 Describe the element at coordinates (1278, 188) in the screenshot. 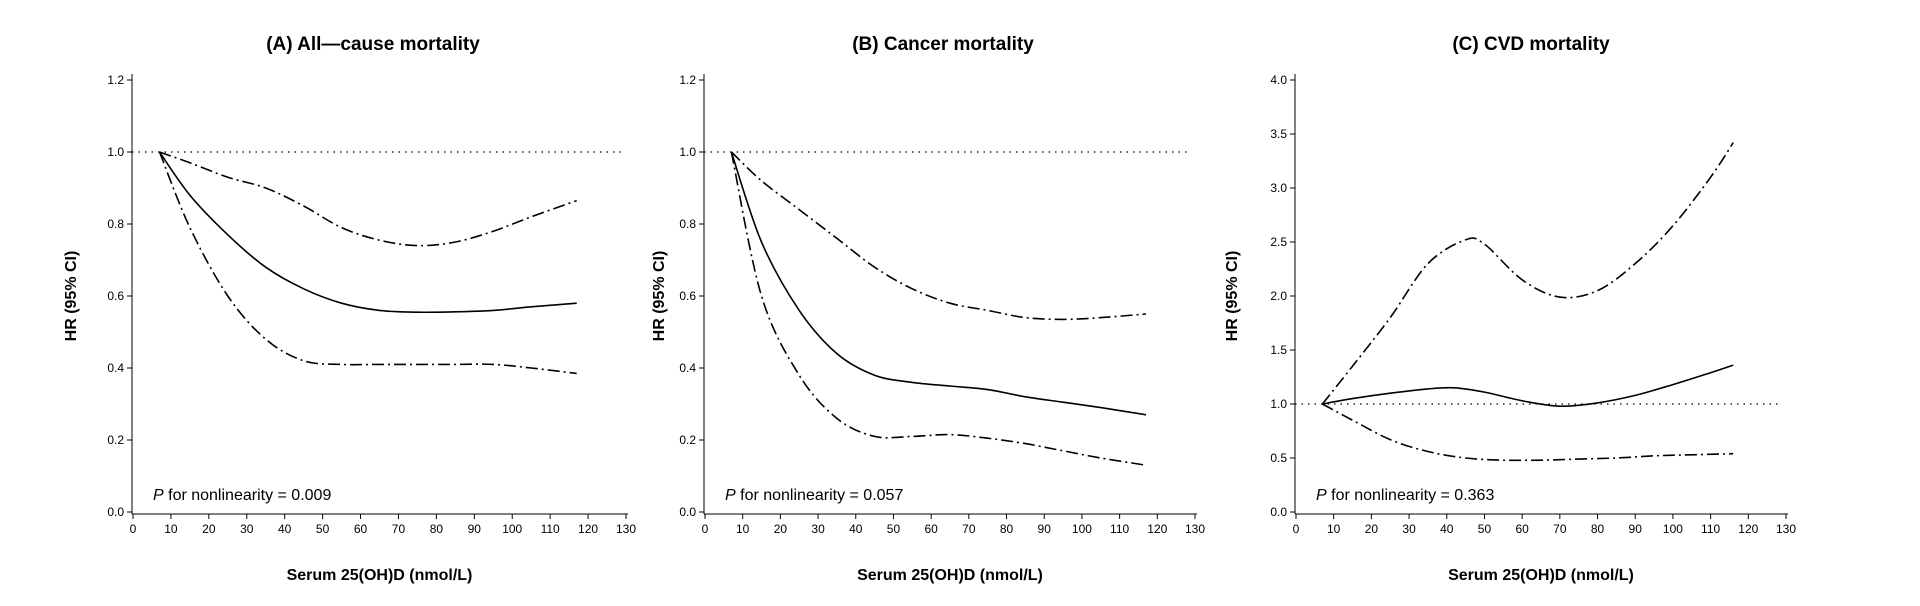

I see `y-tick-label: 3.0` at that location.